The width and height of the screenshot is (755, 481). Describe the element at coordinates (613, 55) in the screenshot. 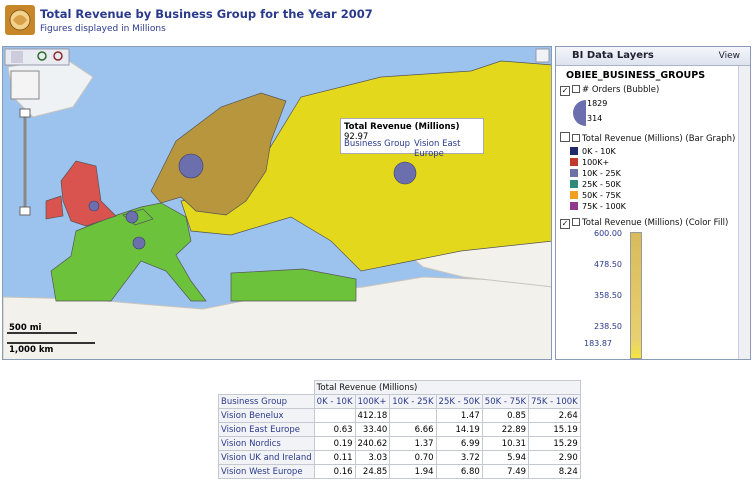

I see `panel-title: BI Data Layers` at that location.